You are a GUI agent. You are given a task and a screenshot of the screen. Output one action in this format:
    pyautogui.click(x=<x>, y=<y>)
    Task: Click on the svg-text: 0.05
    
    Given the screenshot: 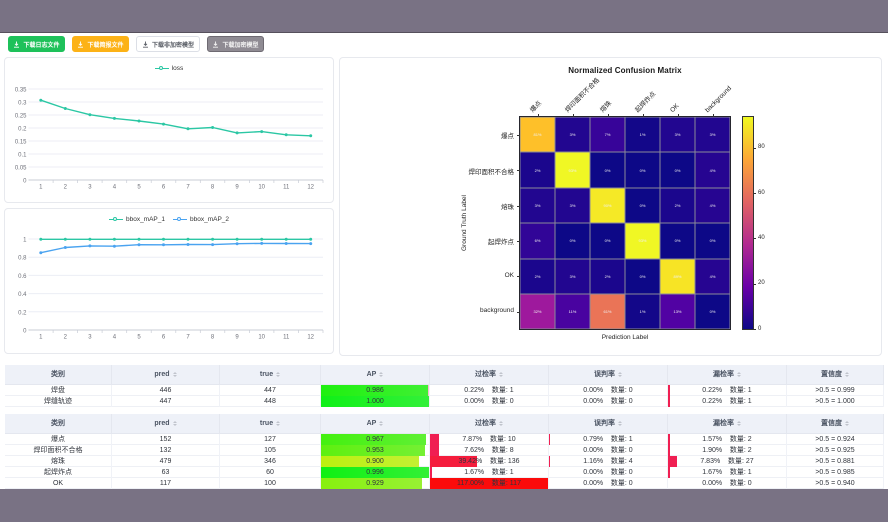 What is the action you would take?
    pyautogui.click(x=21, y=169)
    